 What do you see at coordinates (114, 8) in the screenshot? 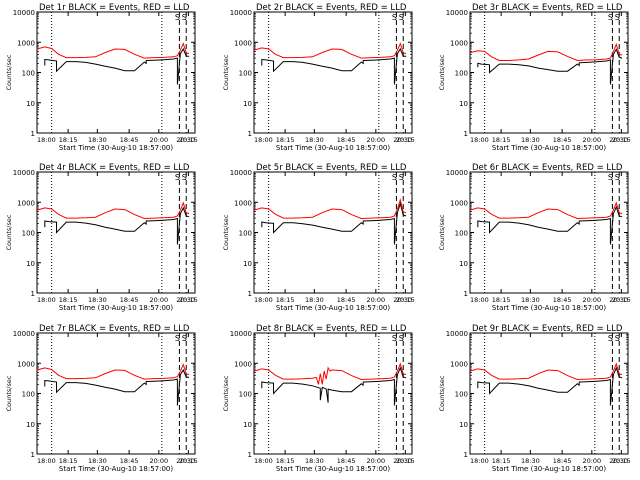
I see `chart-title: Det 1r BLACK = Events, RED = LLD` at bounding box center [114, 8].